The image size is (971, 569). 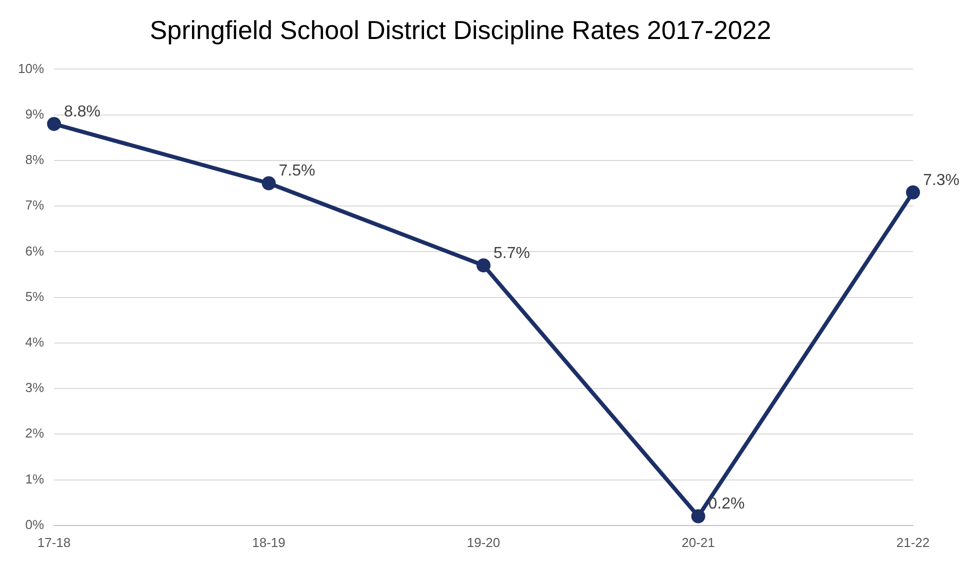 I want to click on data-label: 8.8%, so click(x=82, y=111).